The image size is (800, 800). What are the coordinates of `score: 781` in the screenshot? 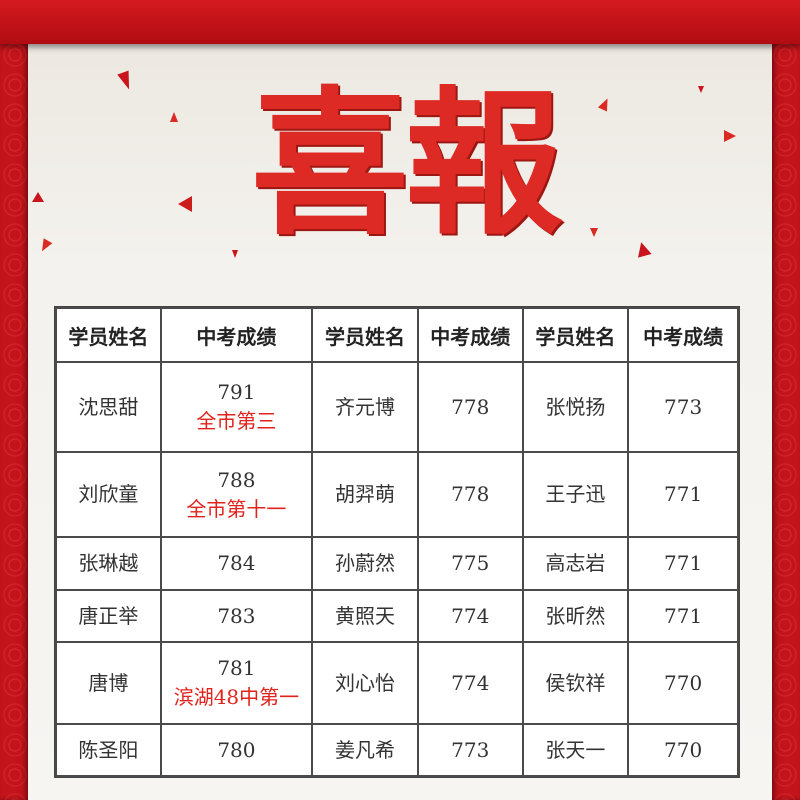 It's located at (236, 668).